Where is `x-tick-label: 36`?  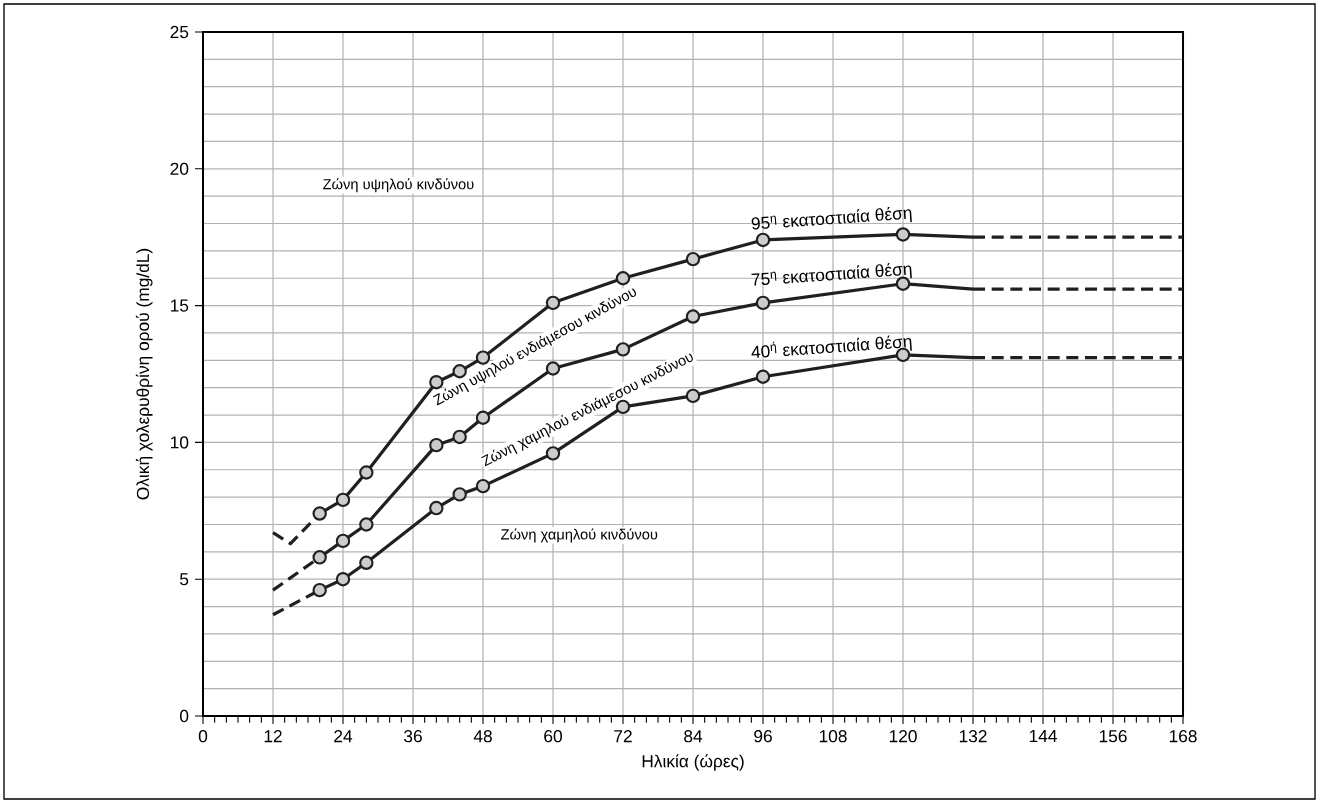 x-tick-label: 36 is located at coordinates (413, 736).